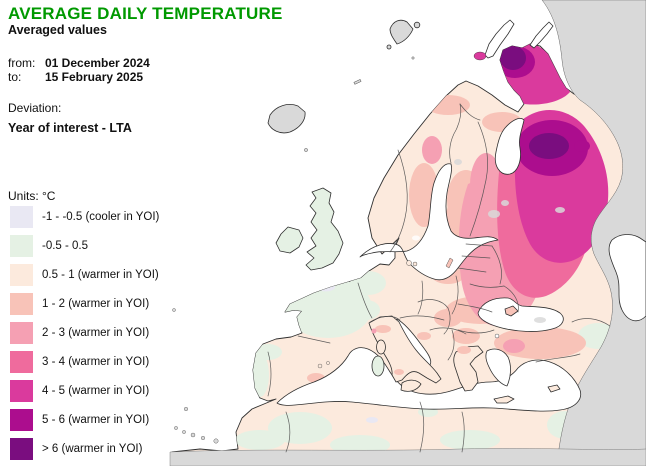 This screenshot has height=466, width=646. What do you see at coordinates (97, 63) in the screenshot?
I see `from-date: 01 December 2024` at bounding box center [97, 63].